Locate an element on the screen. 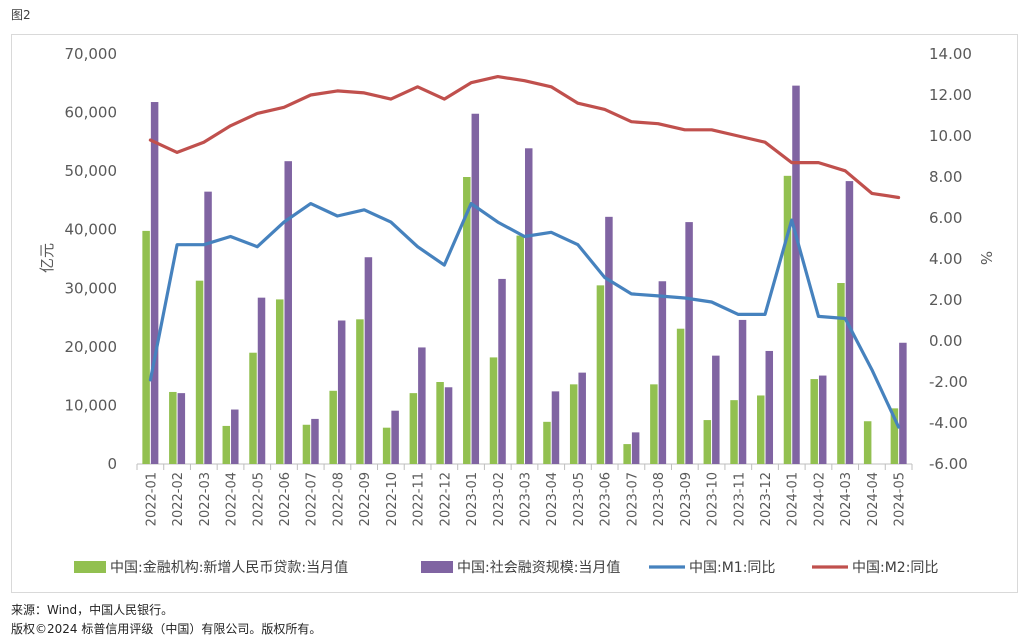 This screenshot has height=639, width=1035. x-tick-label: 2023-02 is located at coordinates (499, 499).